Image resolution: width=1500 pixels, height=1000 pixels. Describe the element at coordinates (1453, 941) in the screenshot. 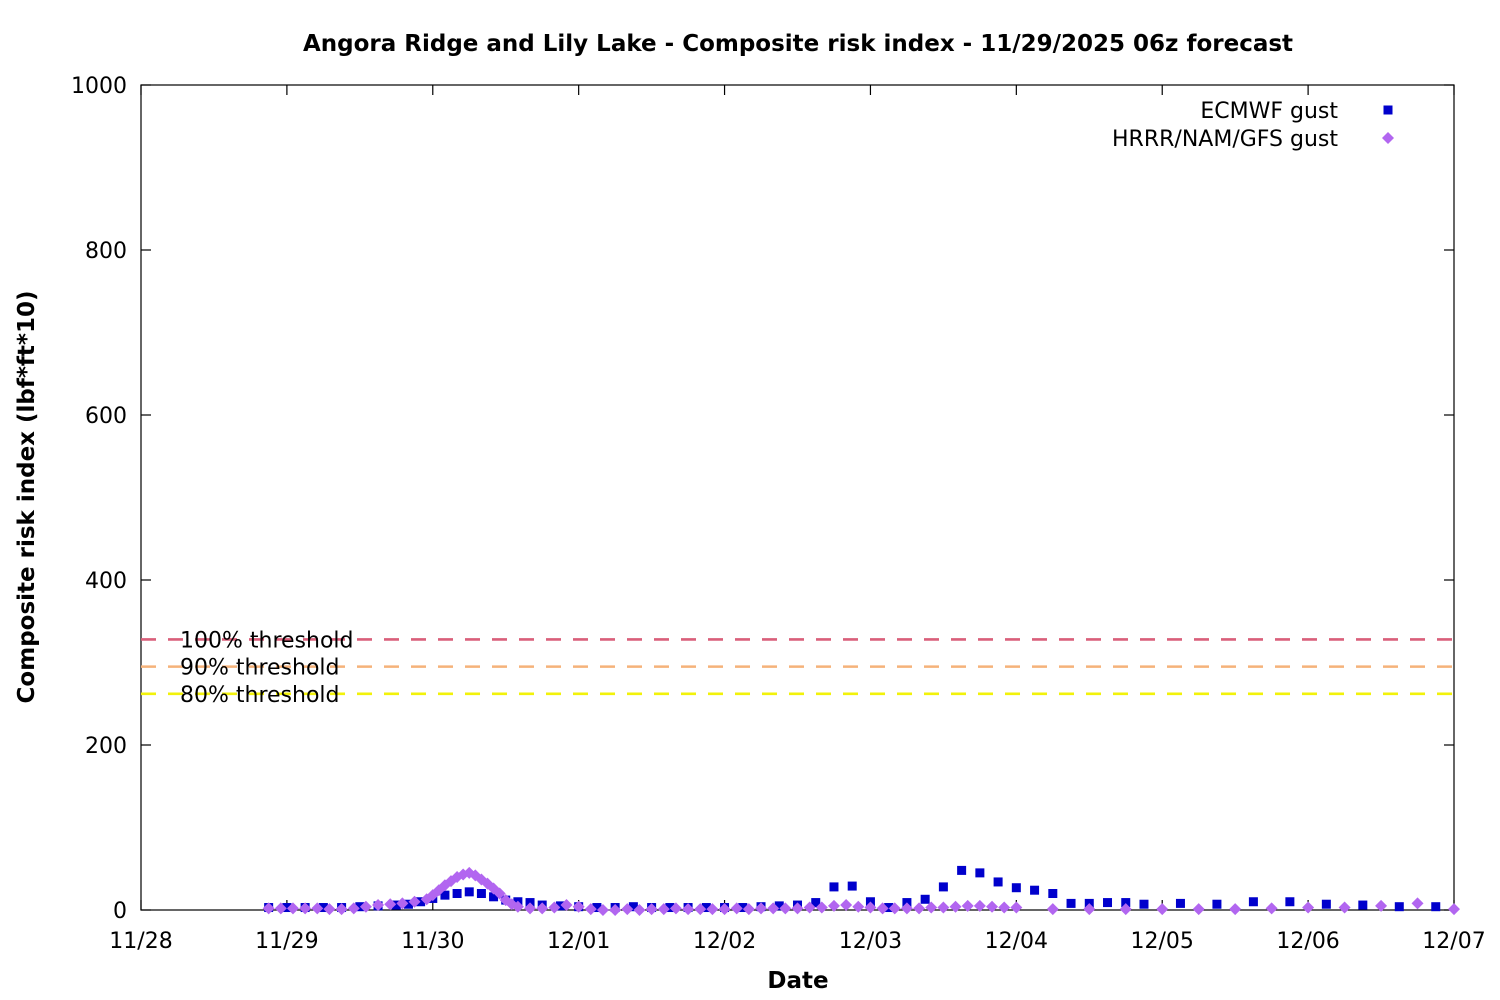

I see `x-tick-label: 12/07` at that location.